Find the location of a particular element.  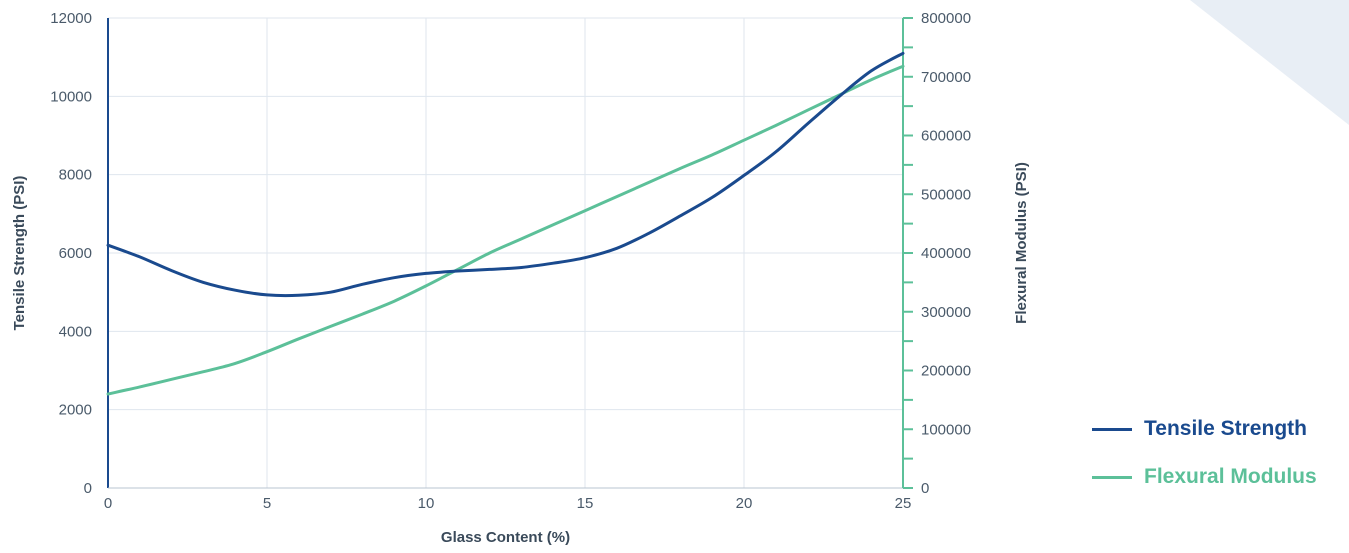

y2-tick-label: 800000 is located at coordinates (946, 18).